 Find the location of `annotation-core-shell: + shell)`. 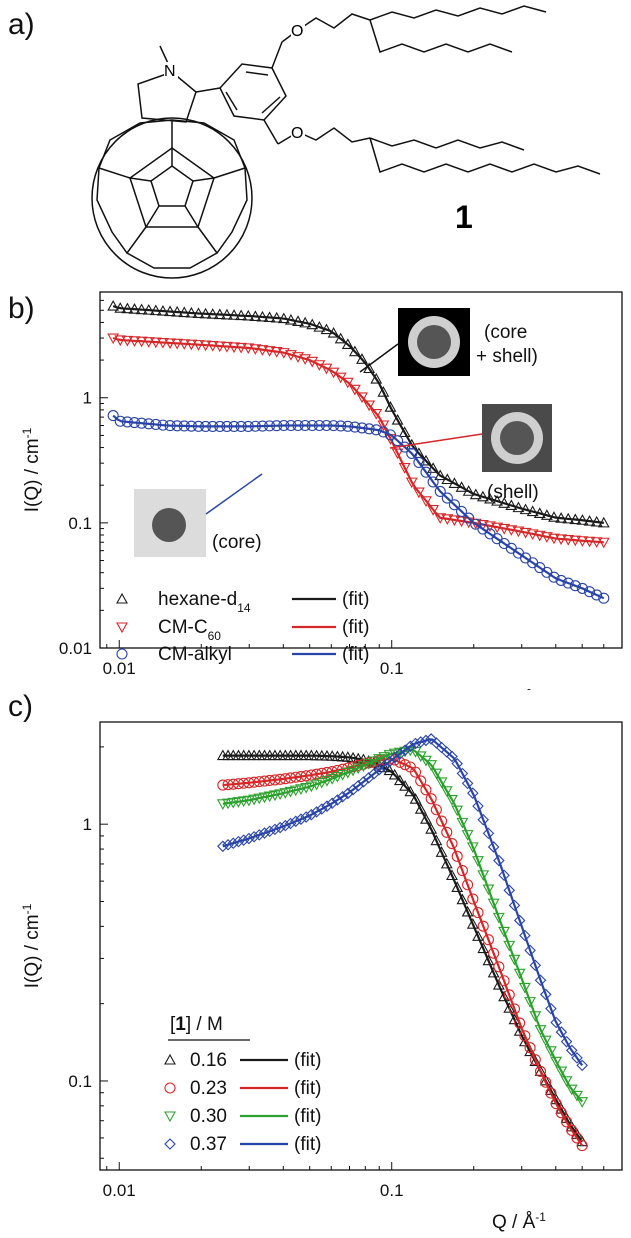

annotation-core-shell: + shell) is located at coordinates (507, 356).